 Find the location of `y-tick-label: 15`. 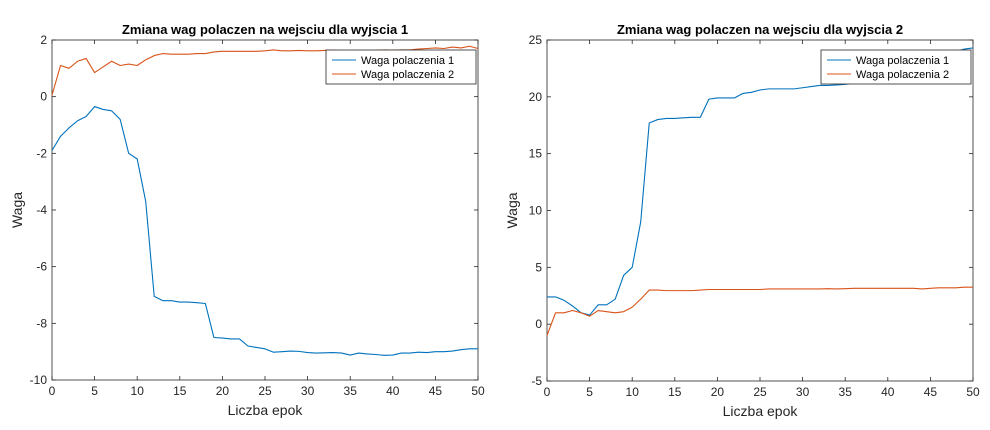

y-tick-label: 15 is located at coordinates (536, 154).